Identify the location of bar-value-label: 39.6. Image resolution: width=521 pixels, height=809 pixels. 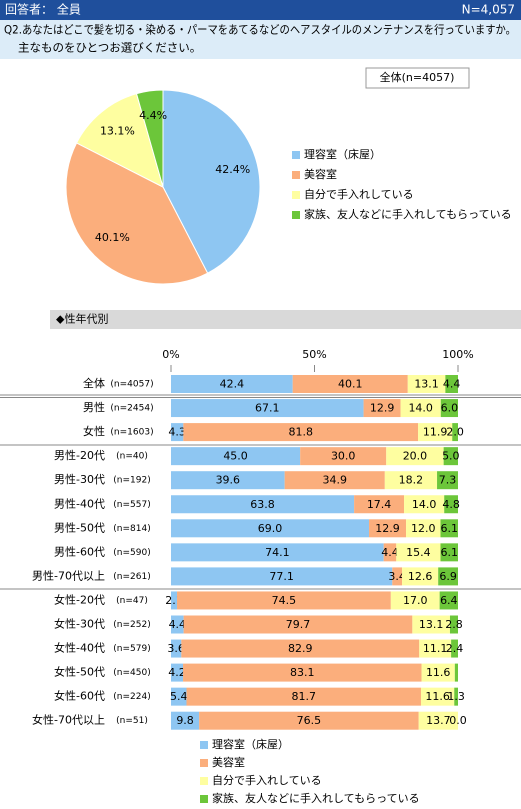
(228, 480).